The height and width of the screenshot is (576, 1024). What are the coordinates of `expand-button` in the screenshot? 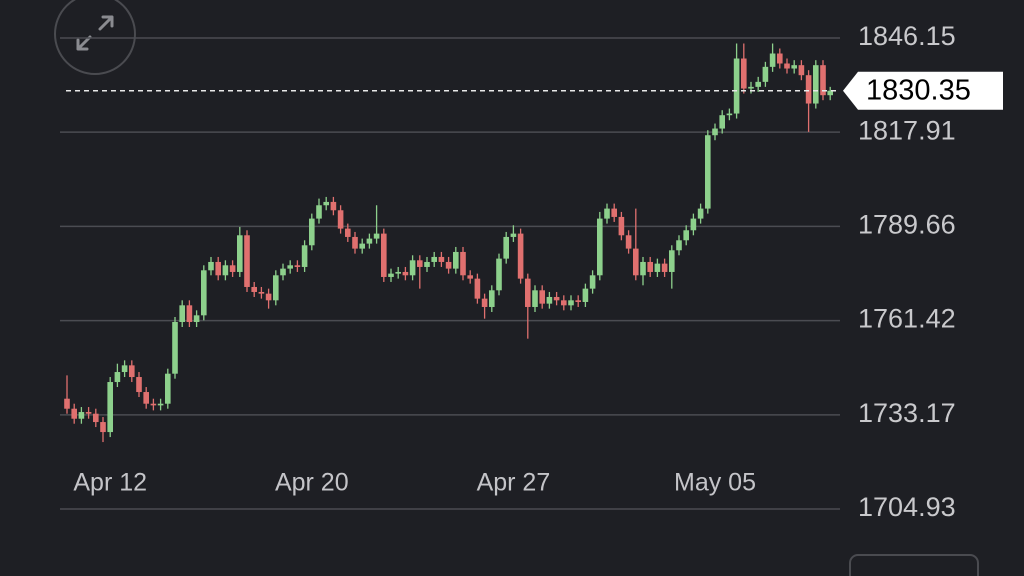 It's located at (95, 37).